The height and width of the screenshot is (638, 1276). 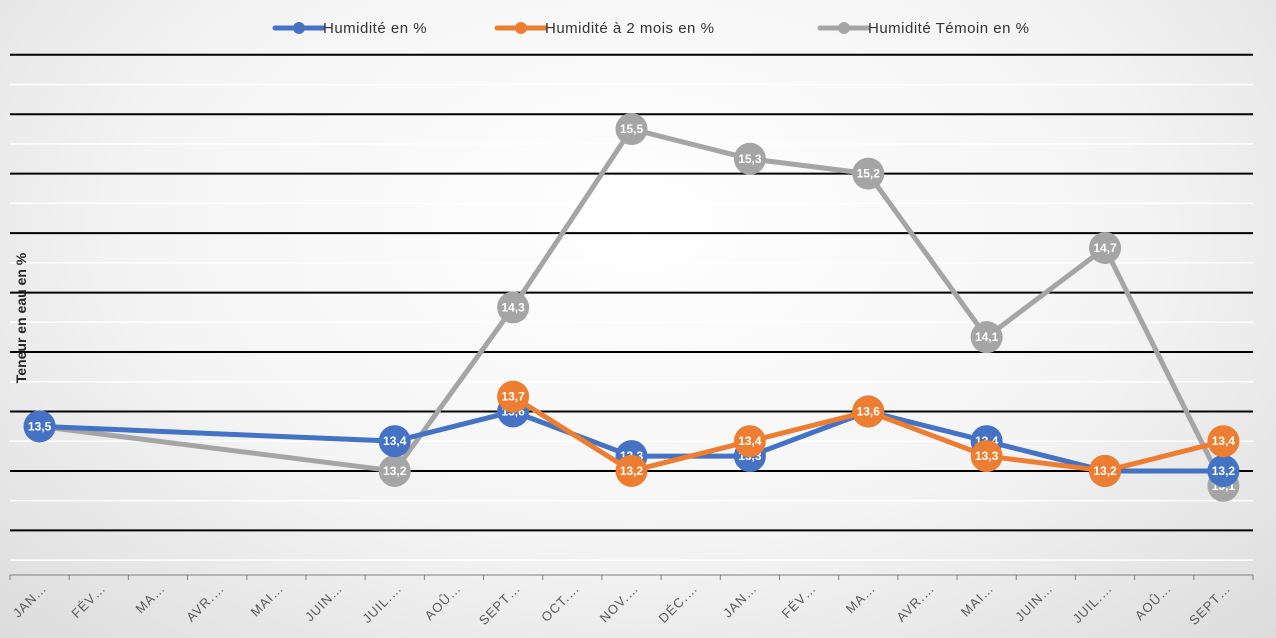 What do you see at coordinates (21, 317) in the screenshot?
I see `y-axis-title: Teneur en eau en %` at bounding box center [21, 317].